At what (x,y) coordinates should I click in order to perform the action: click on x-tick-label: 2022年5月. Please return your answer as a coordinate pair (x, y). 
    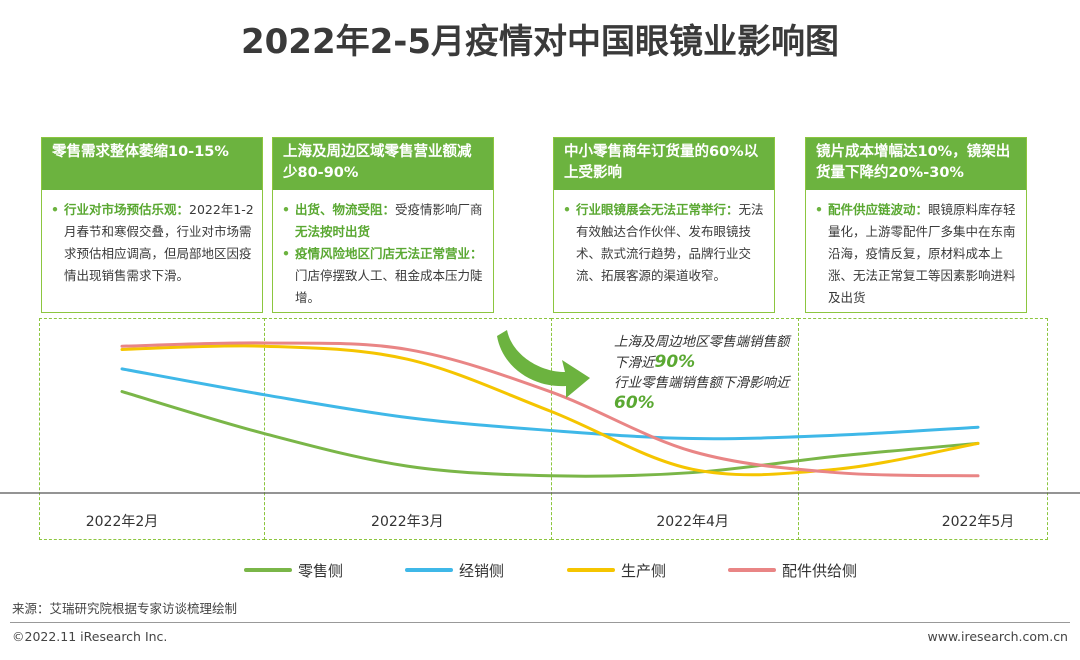
    Looking at the image, I should click on (978, 522).